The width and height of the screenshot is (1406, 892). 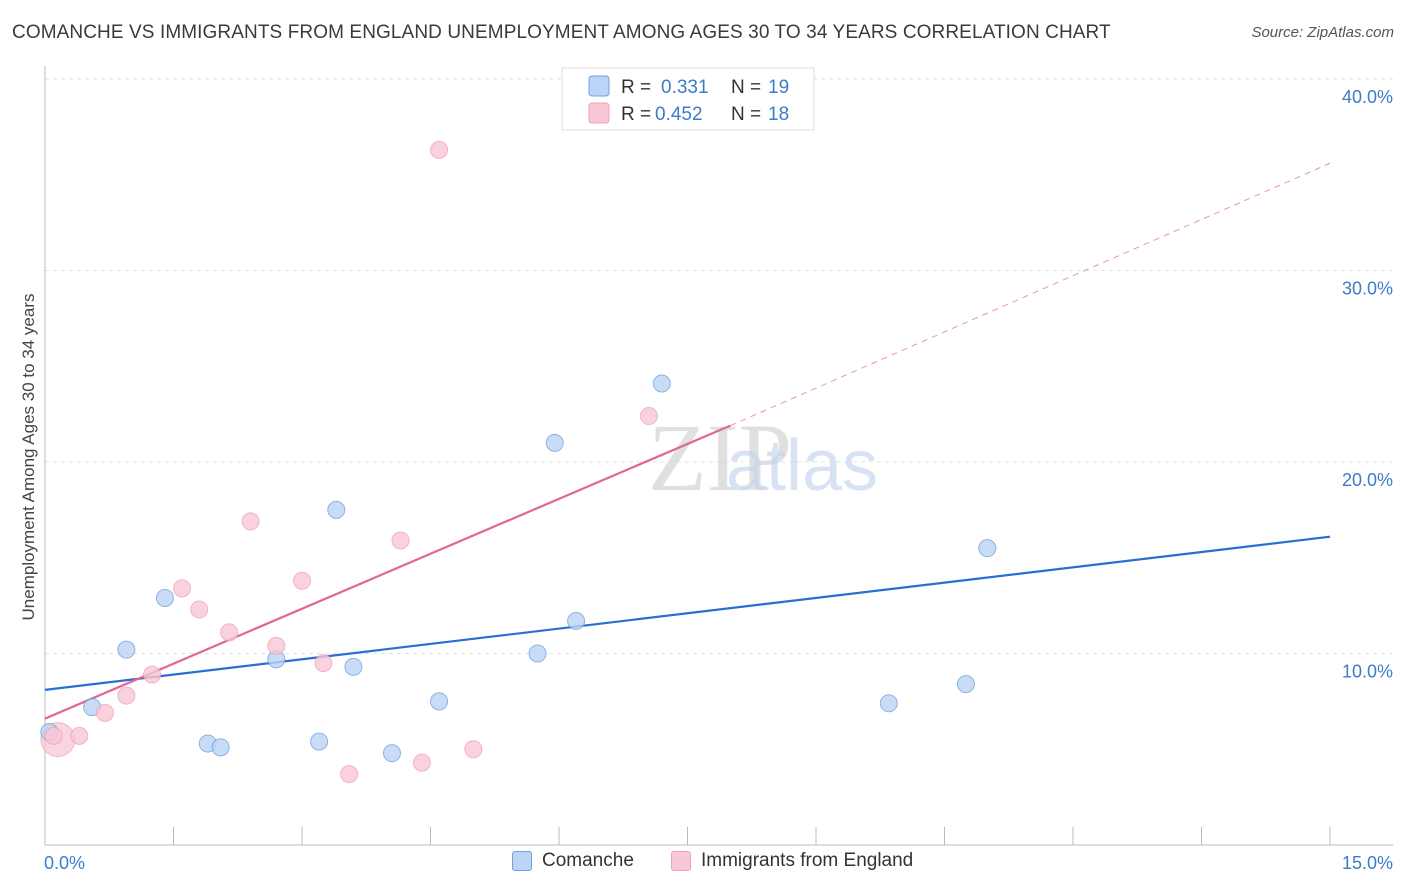 What do you see at coordinates (746, 87) in the screenshot?
I see `legend-n-label-1: N =` at bounding box center [746, 87].